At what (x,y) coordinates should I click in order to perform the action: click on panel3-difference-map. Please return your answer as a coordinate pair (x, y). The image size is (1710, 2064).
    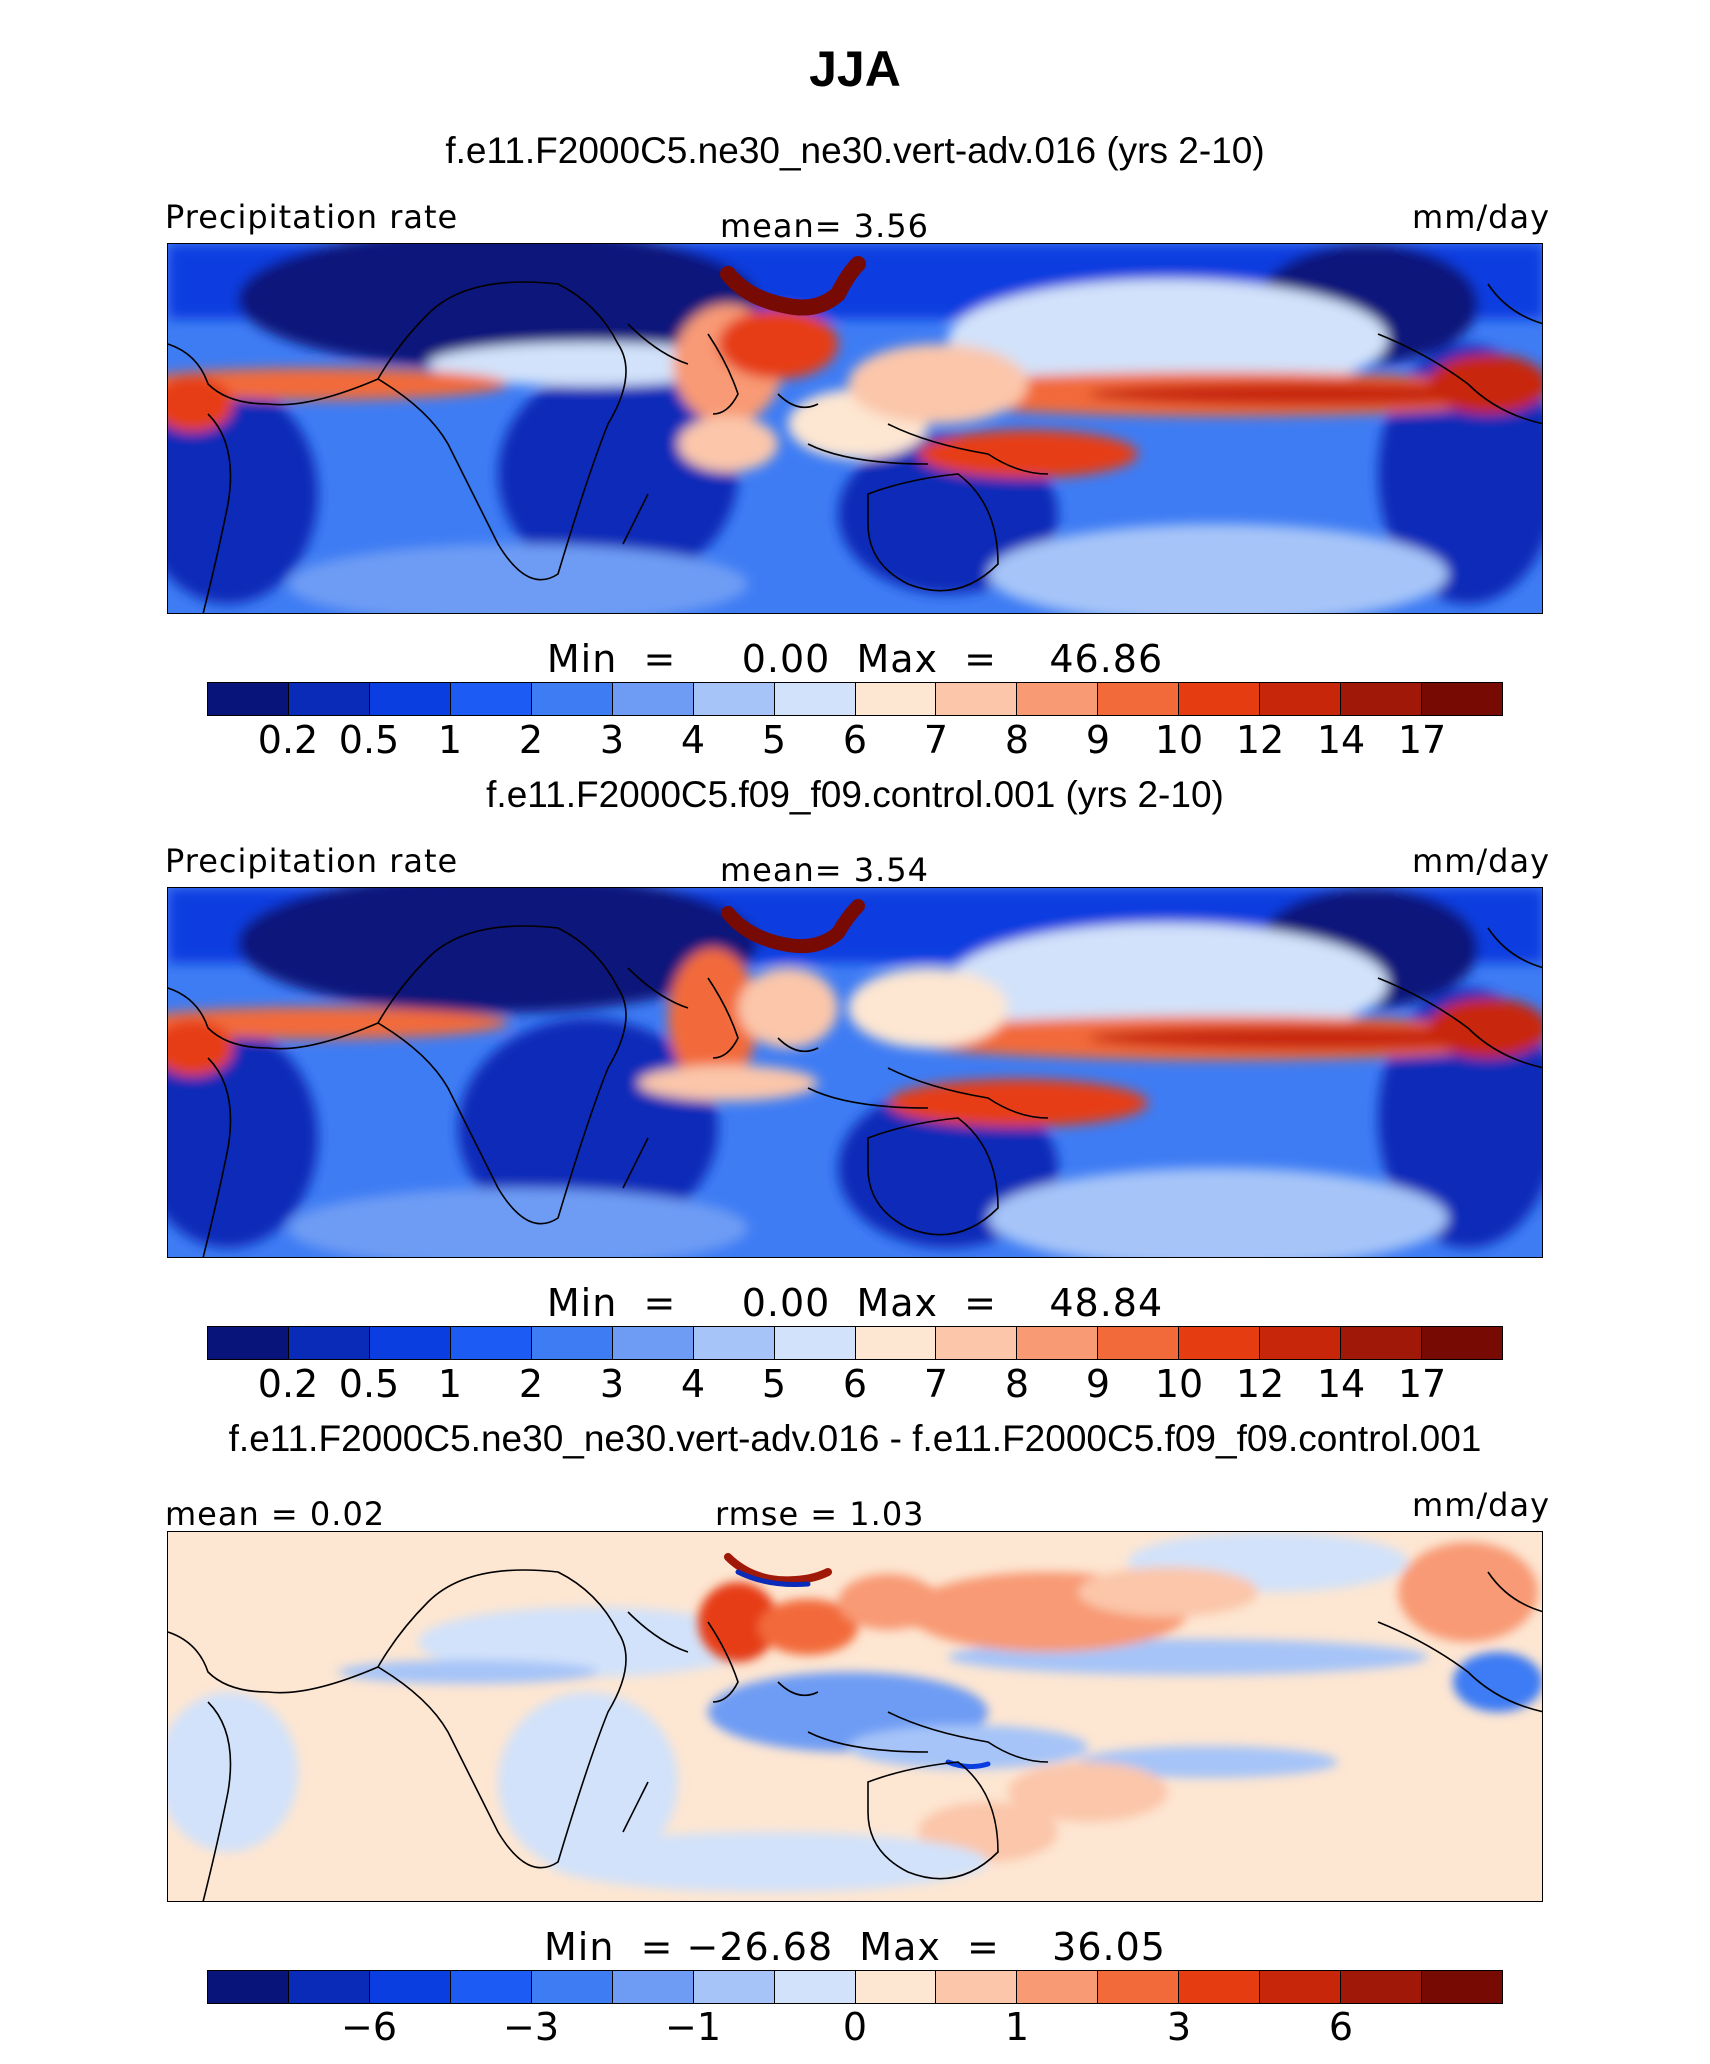
    Looking at the image, I should click on (855, 1716).